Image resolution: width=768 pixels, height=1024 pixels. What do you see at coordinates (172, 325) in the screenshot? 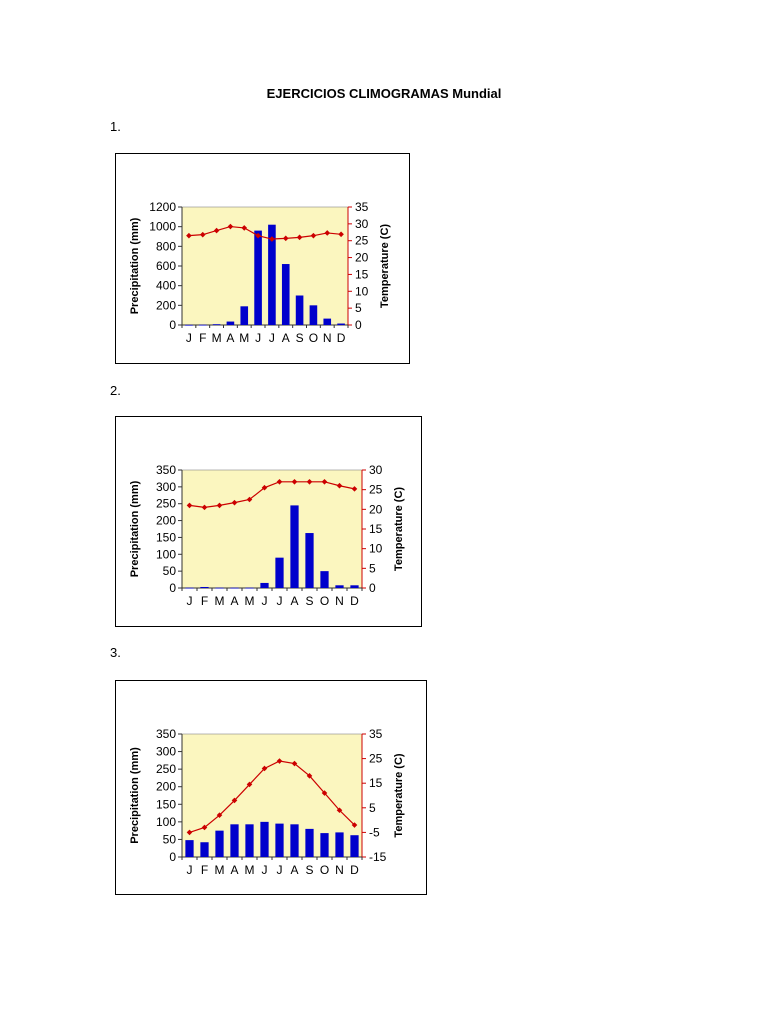
I see `left-tick-label: 0` at bounding box center [172, 325].